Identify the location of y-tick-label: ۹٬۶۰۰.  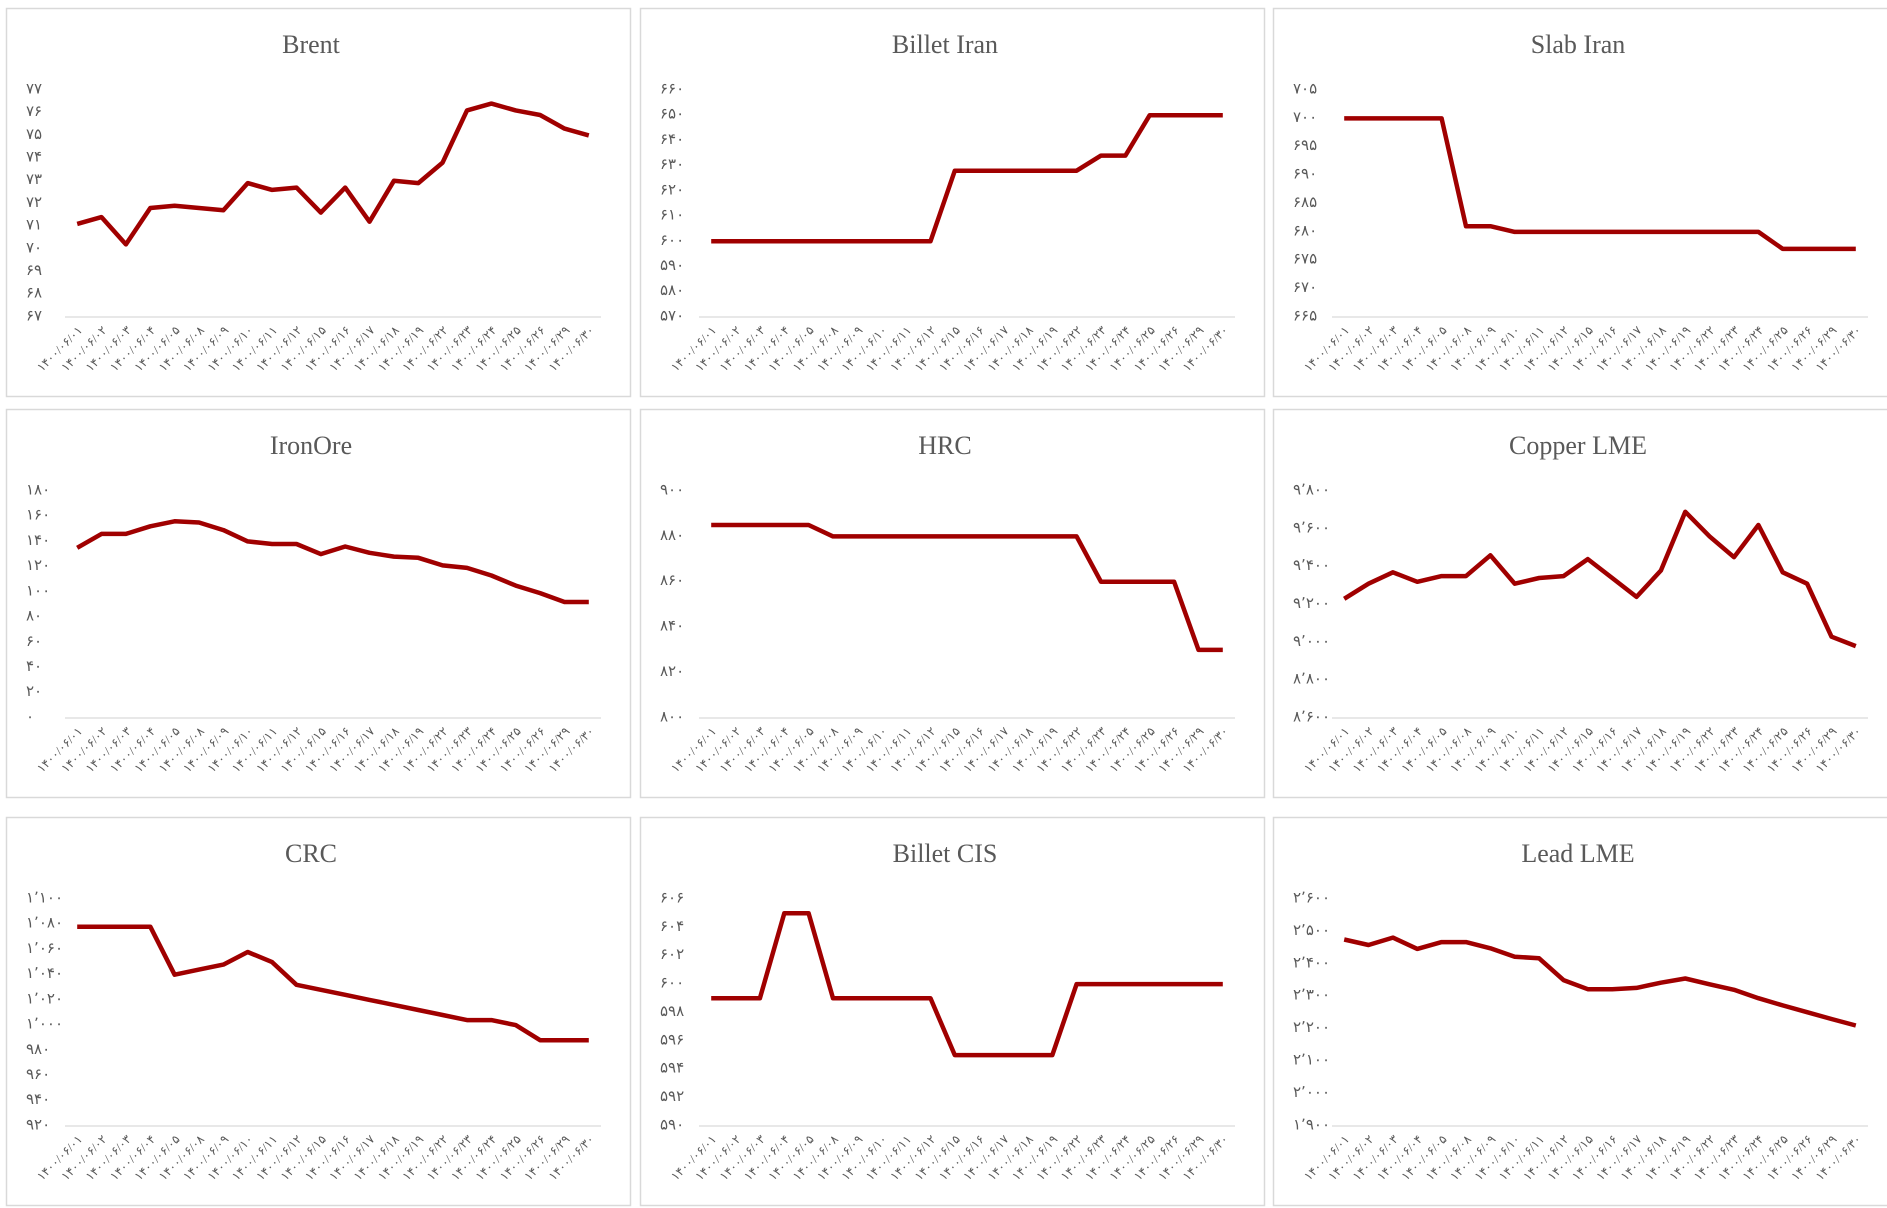
(1311, 528).